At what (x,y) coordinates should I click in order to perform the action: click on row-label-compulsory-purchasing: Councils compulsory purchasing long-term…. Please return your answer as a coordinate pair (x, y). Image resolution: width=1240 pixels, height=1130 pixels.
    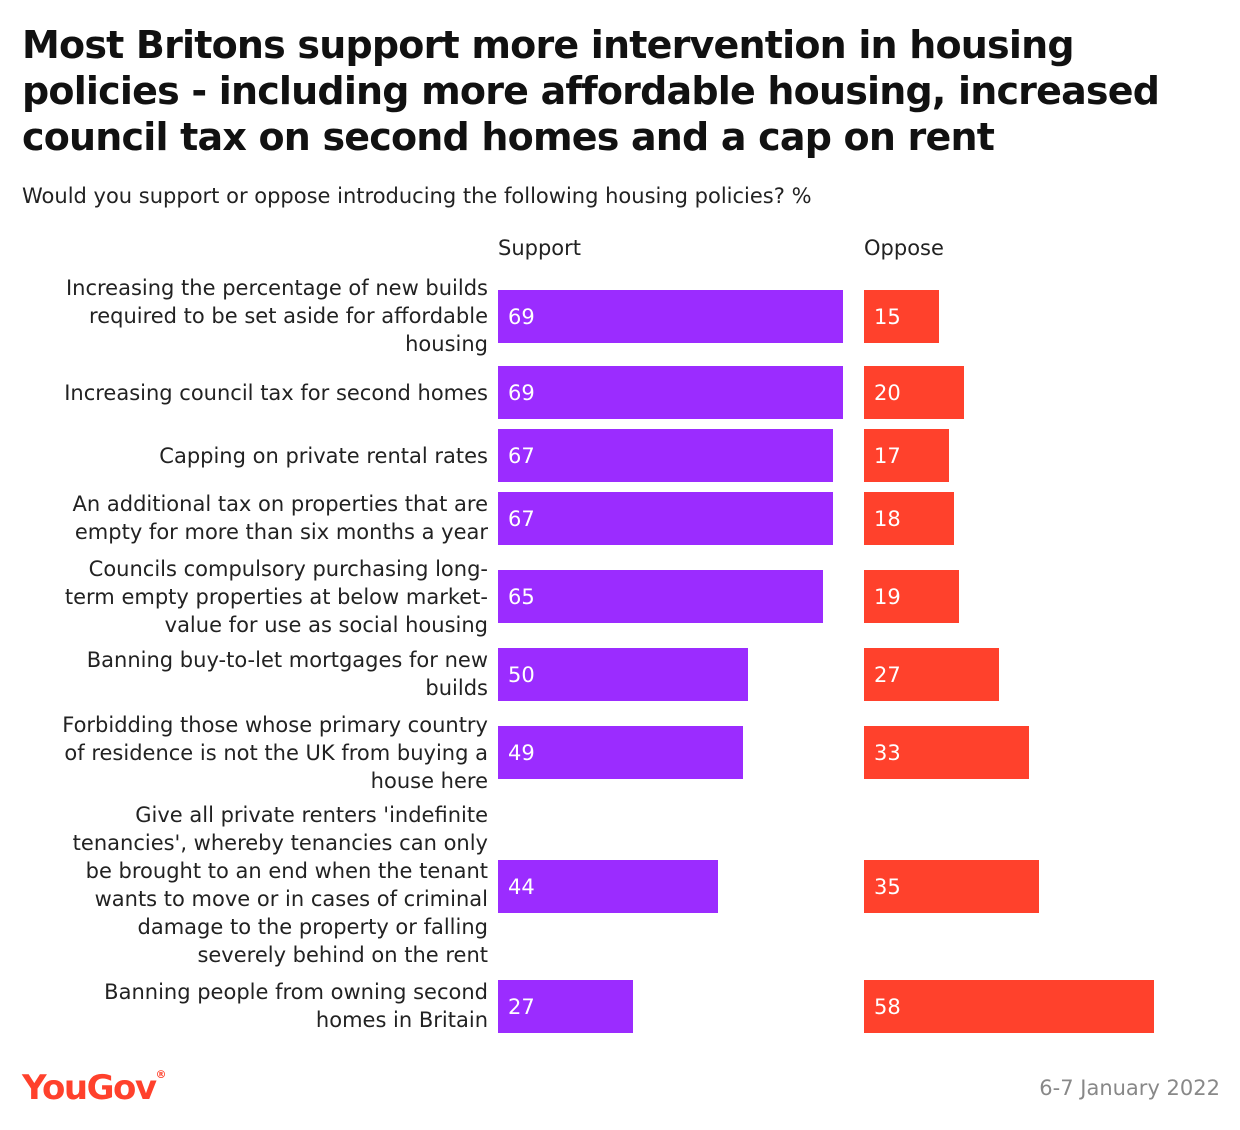
    Looking at the image, I should click on (276, 596).